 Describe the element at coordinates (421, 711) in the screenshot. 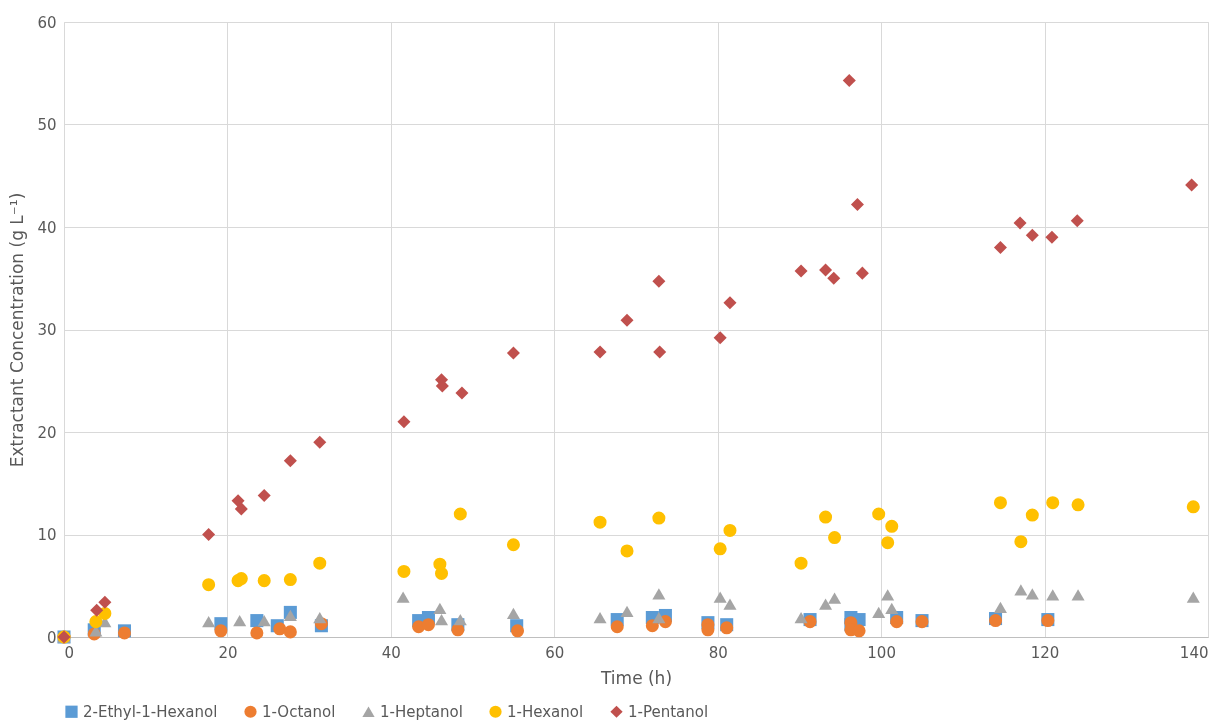

I see `legend-label: 1-Heptanol` at that location.